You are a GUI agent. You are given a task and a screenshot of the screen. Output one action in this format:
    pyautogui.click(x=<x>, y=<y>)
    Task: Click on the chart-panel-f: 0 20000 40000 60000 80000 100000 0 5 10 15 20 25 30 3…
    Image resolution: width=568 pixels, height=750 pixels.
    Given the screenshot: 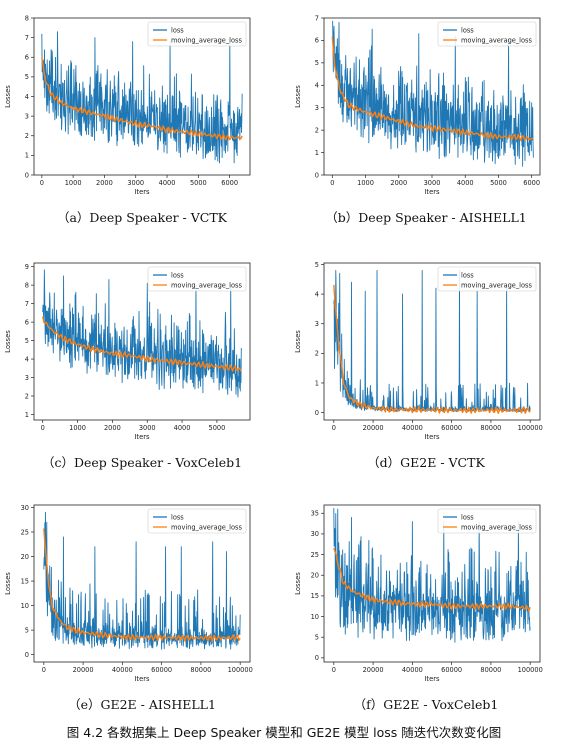 What is the action you would take?
    pyautogui.click(x=420, y=592)
    